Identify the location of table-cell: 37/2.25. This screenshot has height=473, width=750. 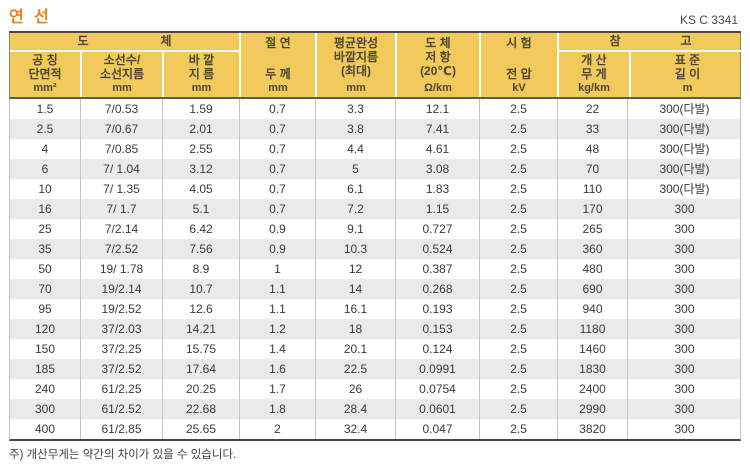
(121, 349).